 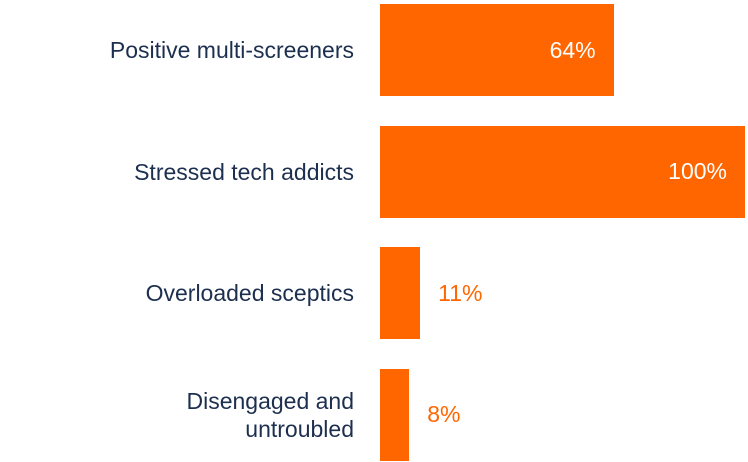 I want to click on value-label: 8%, so click(x=444, y=414).